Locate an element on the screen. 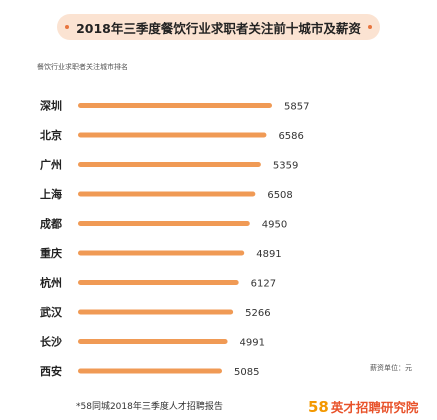 The height and width of the screenshot is (420, 437). data-label: 6586 is located at coordinates (290, 136).